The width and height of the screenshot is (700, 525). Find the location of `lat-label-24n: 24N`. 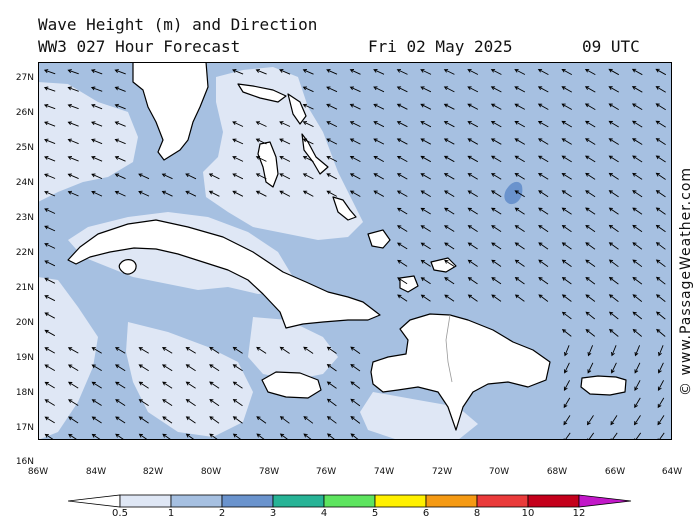

lat-label-24n: 24N is located at coordinates (24, 183).